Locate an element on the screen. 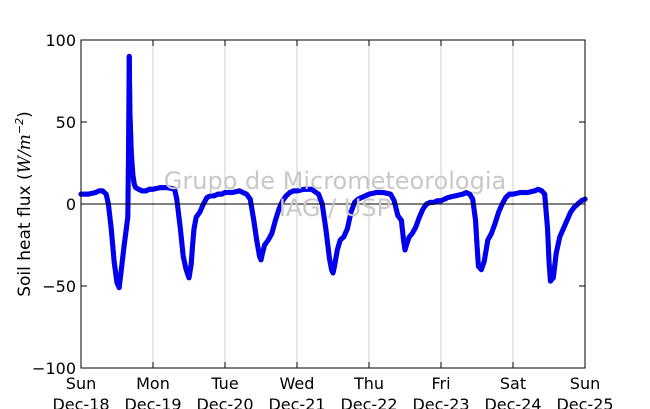 This screenshot has height=409, width=650. y-tick-labels: 100 50 0 −50 −100 is located at coordinates (54, 204).